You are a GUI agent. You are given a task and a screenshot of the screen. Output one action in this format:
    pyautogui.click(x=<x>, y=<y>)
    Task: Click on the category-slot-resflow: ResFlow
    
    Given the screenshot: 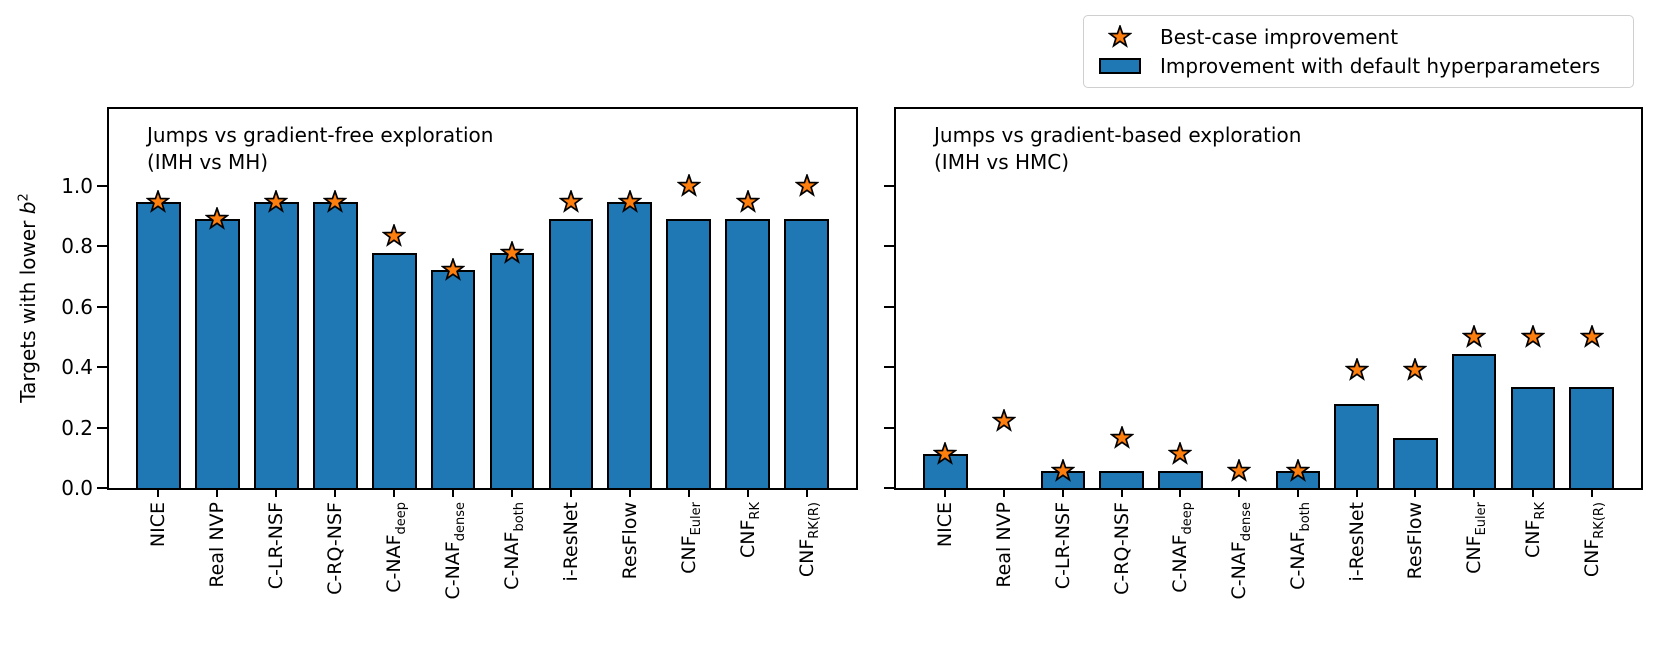 What is the action you would take?
    pyautogui.click(x=1415, y=344)
    